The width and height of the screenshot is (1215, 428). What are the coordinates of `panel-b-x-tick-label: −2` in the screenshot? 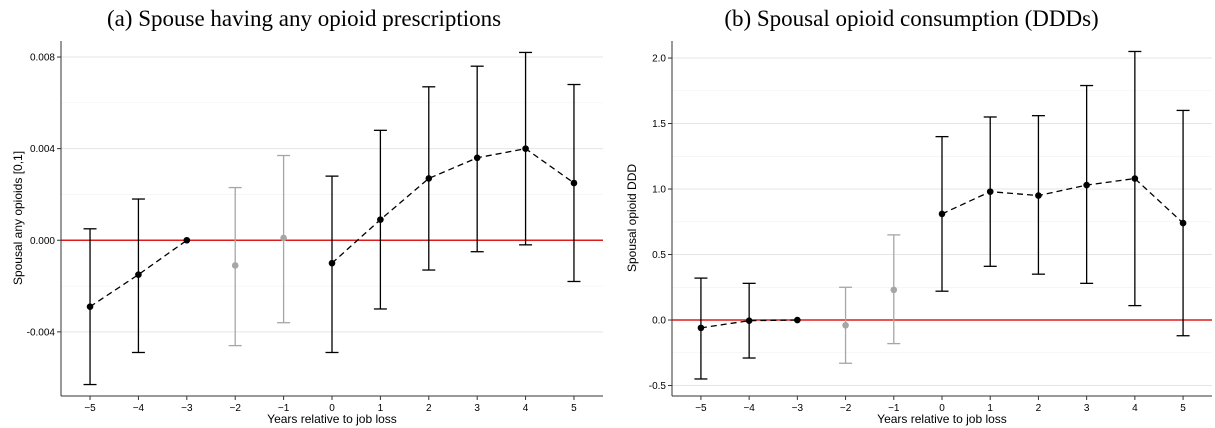 It's located at (846, 408).